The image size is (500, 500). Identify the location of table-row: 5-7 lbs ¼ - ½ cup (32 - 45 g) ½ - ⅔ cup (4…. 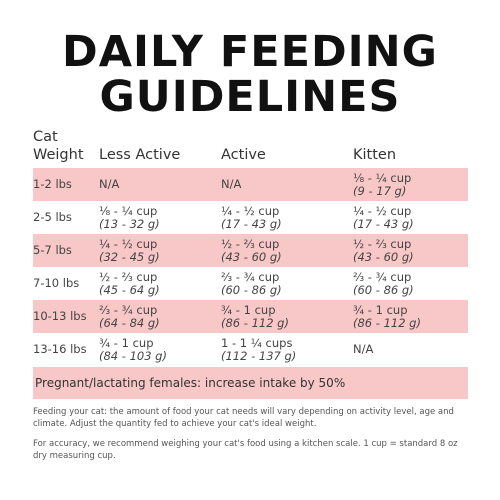
(250, 250).